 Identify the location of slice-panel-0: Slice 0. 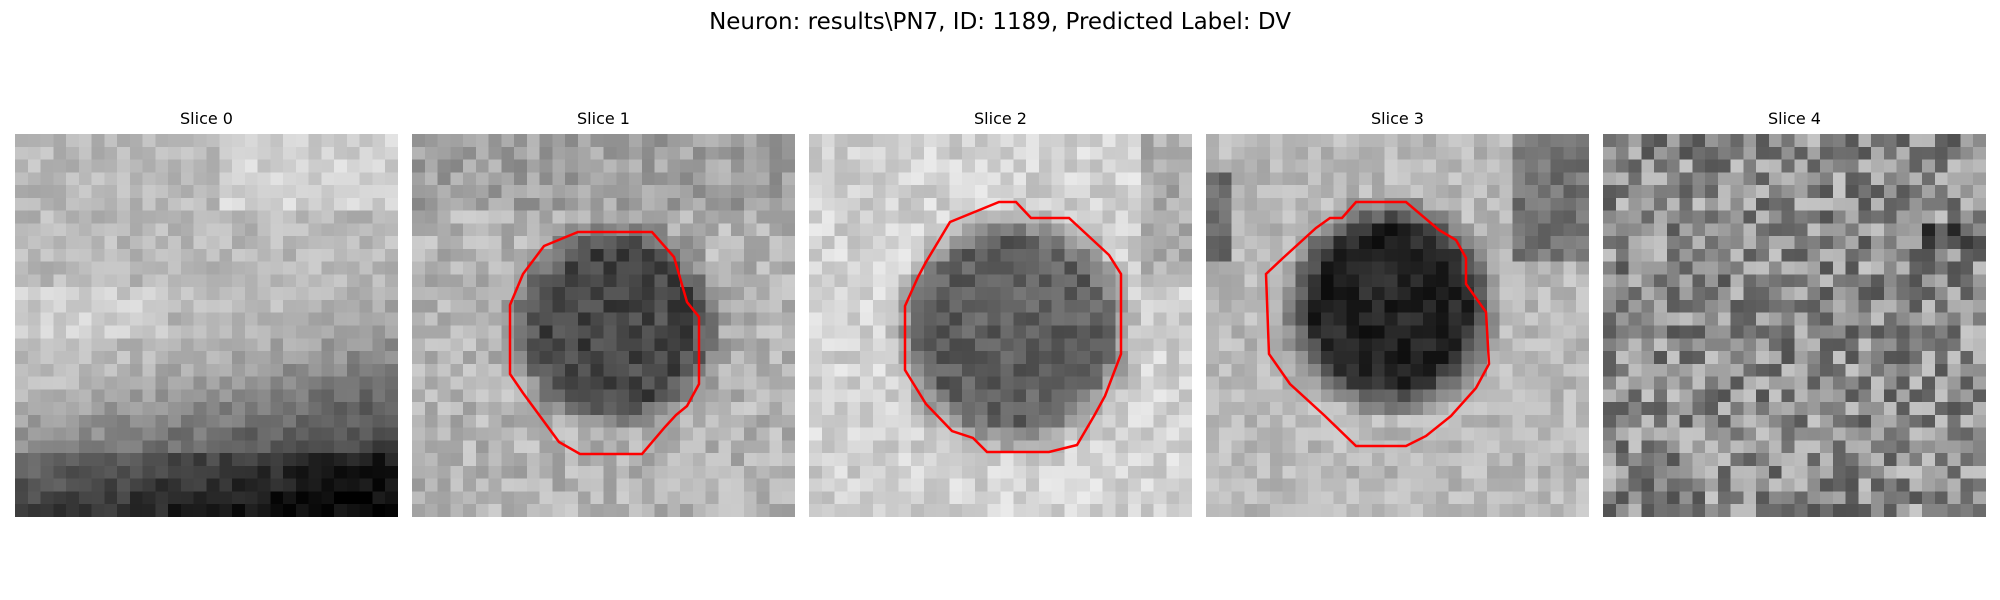
(206, 312).